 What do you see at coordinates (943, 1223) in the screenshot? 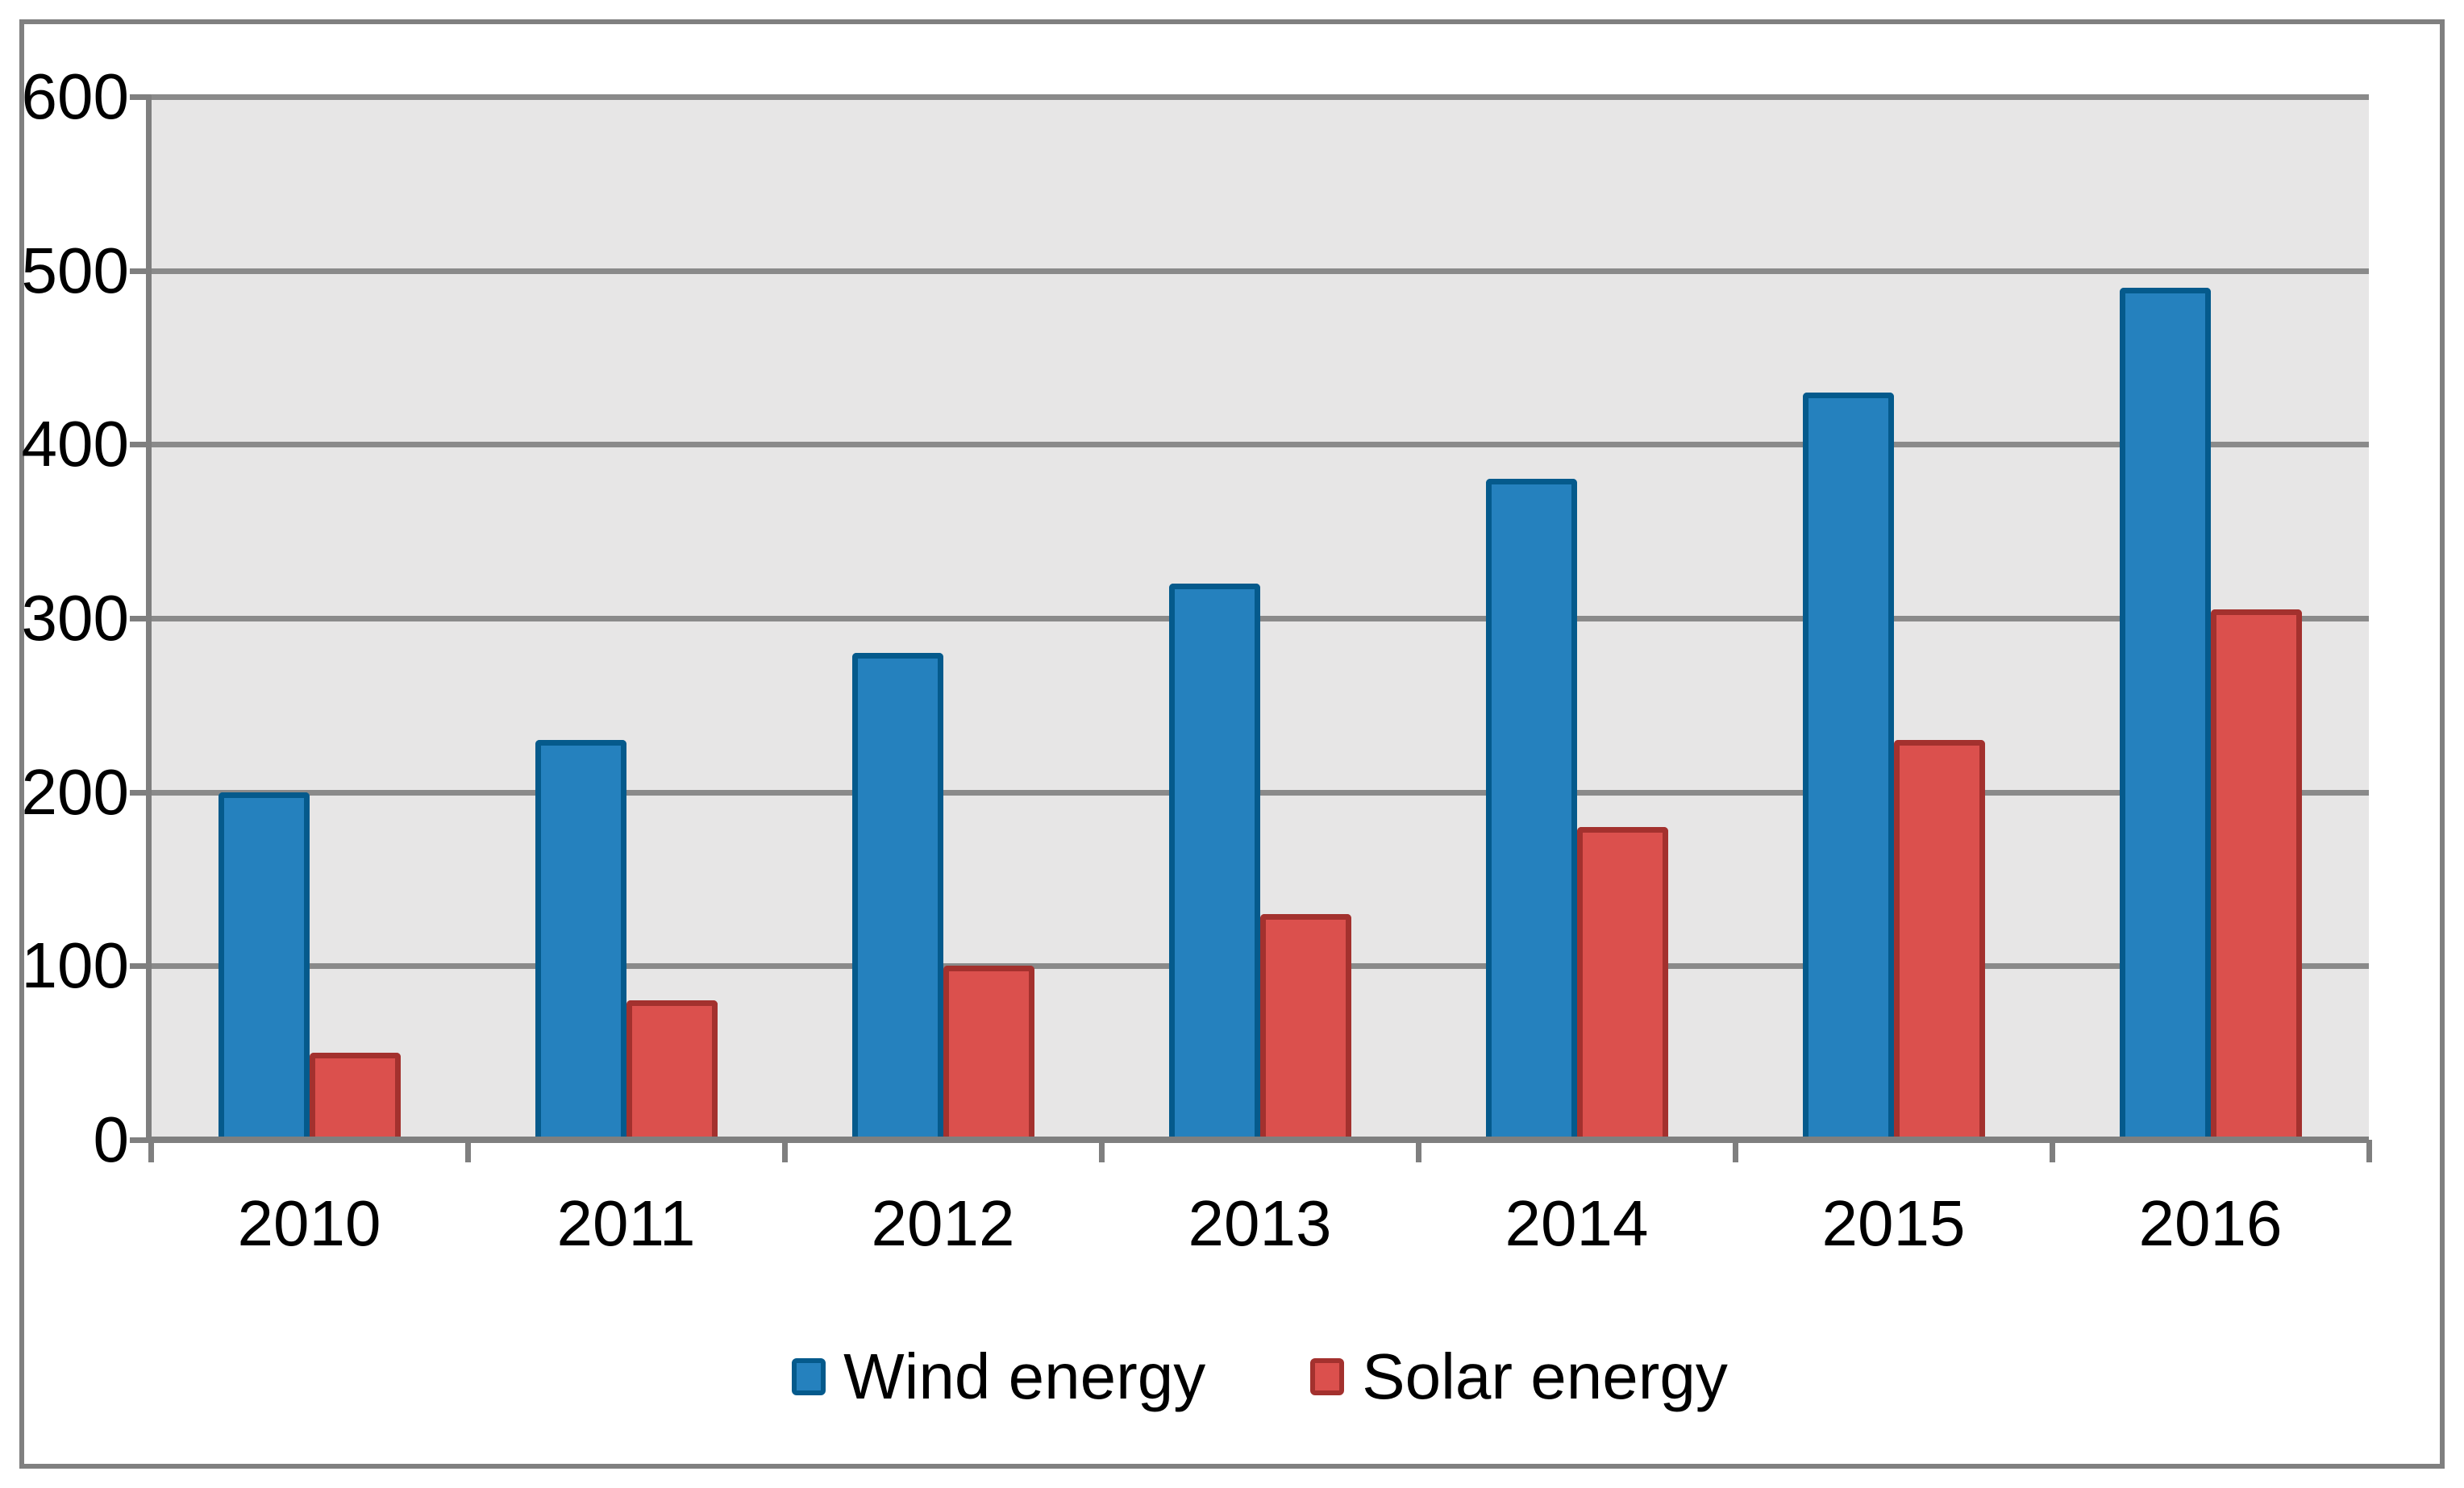
I see `x-tick-label-2012: 2012` at bounding box center [943, 1223].